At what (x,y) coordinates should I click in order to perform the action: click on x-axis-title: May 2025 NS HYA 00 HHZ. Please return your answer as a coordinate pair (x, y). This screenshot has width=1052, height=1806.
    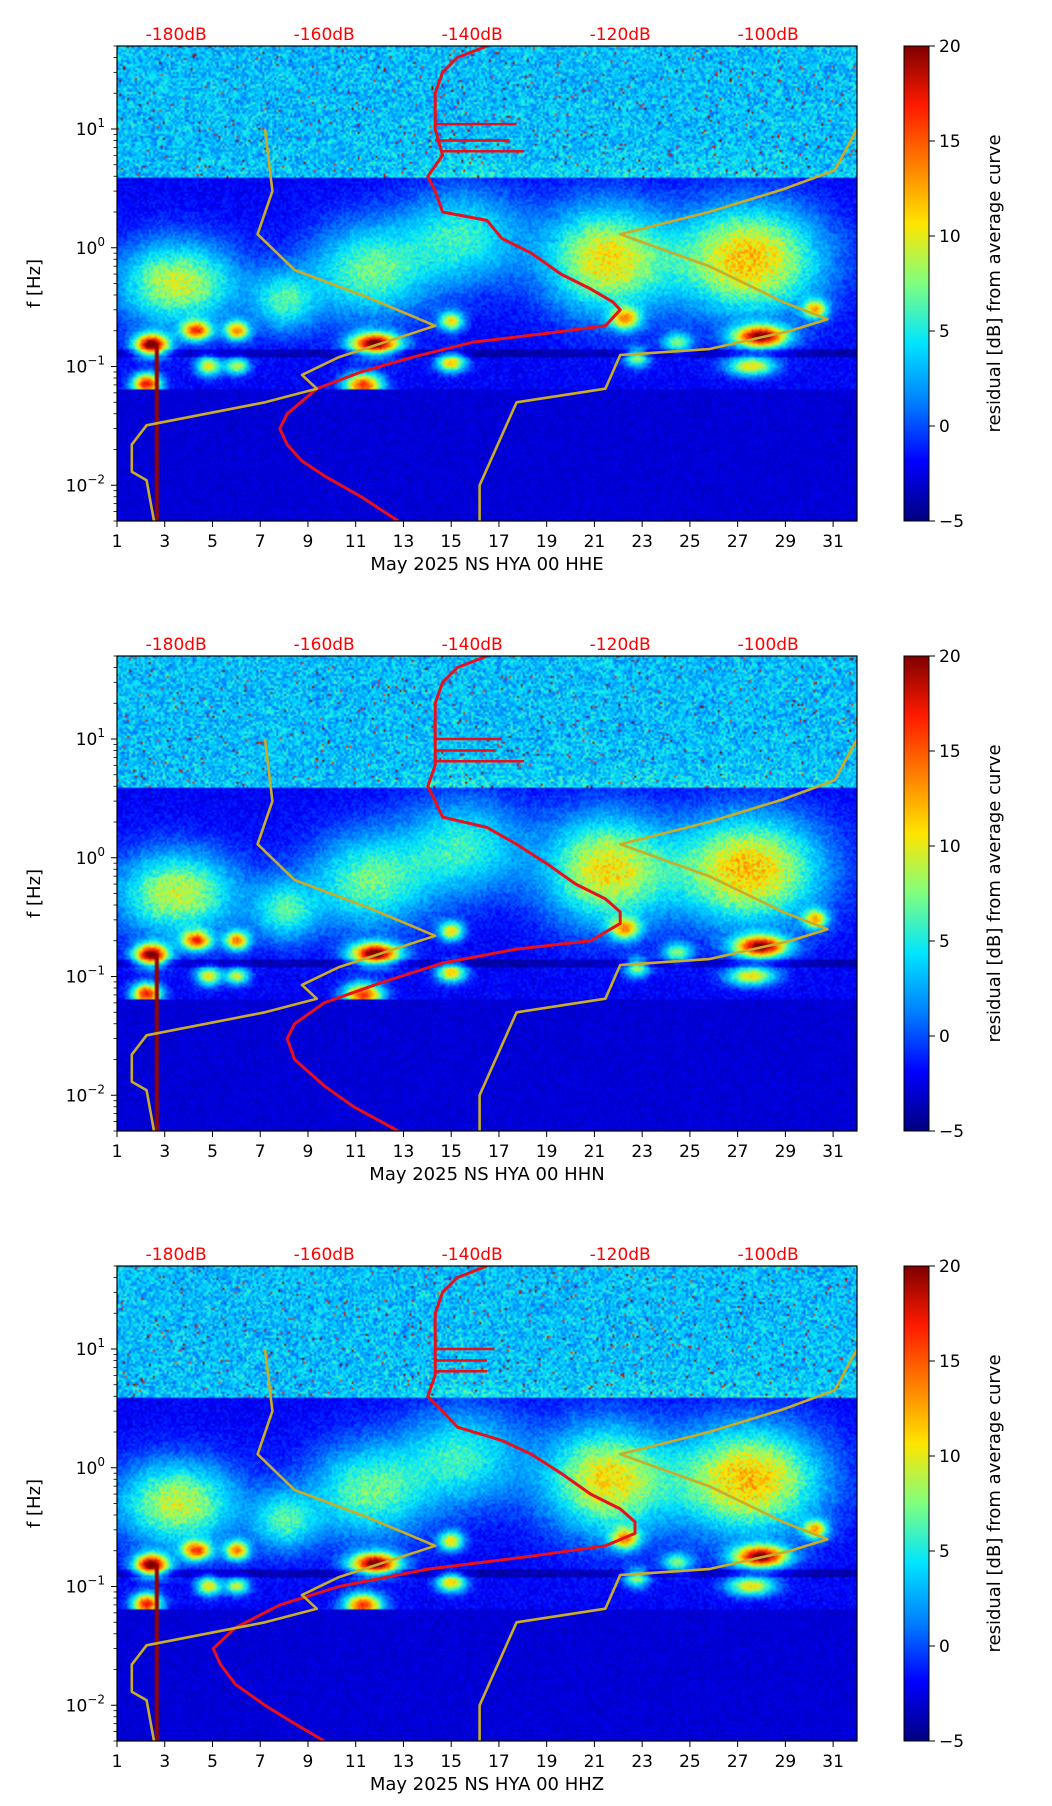
    Looking at the image, I should click on (487, 1784).